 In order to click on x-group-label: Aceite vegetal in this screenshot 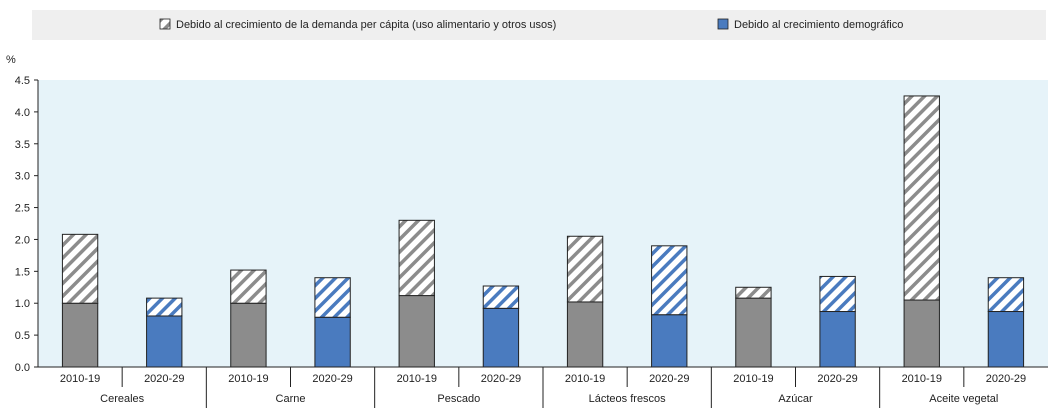, I will do `click(963, 399)`.